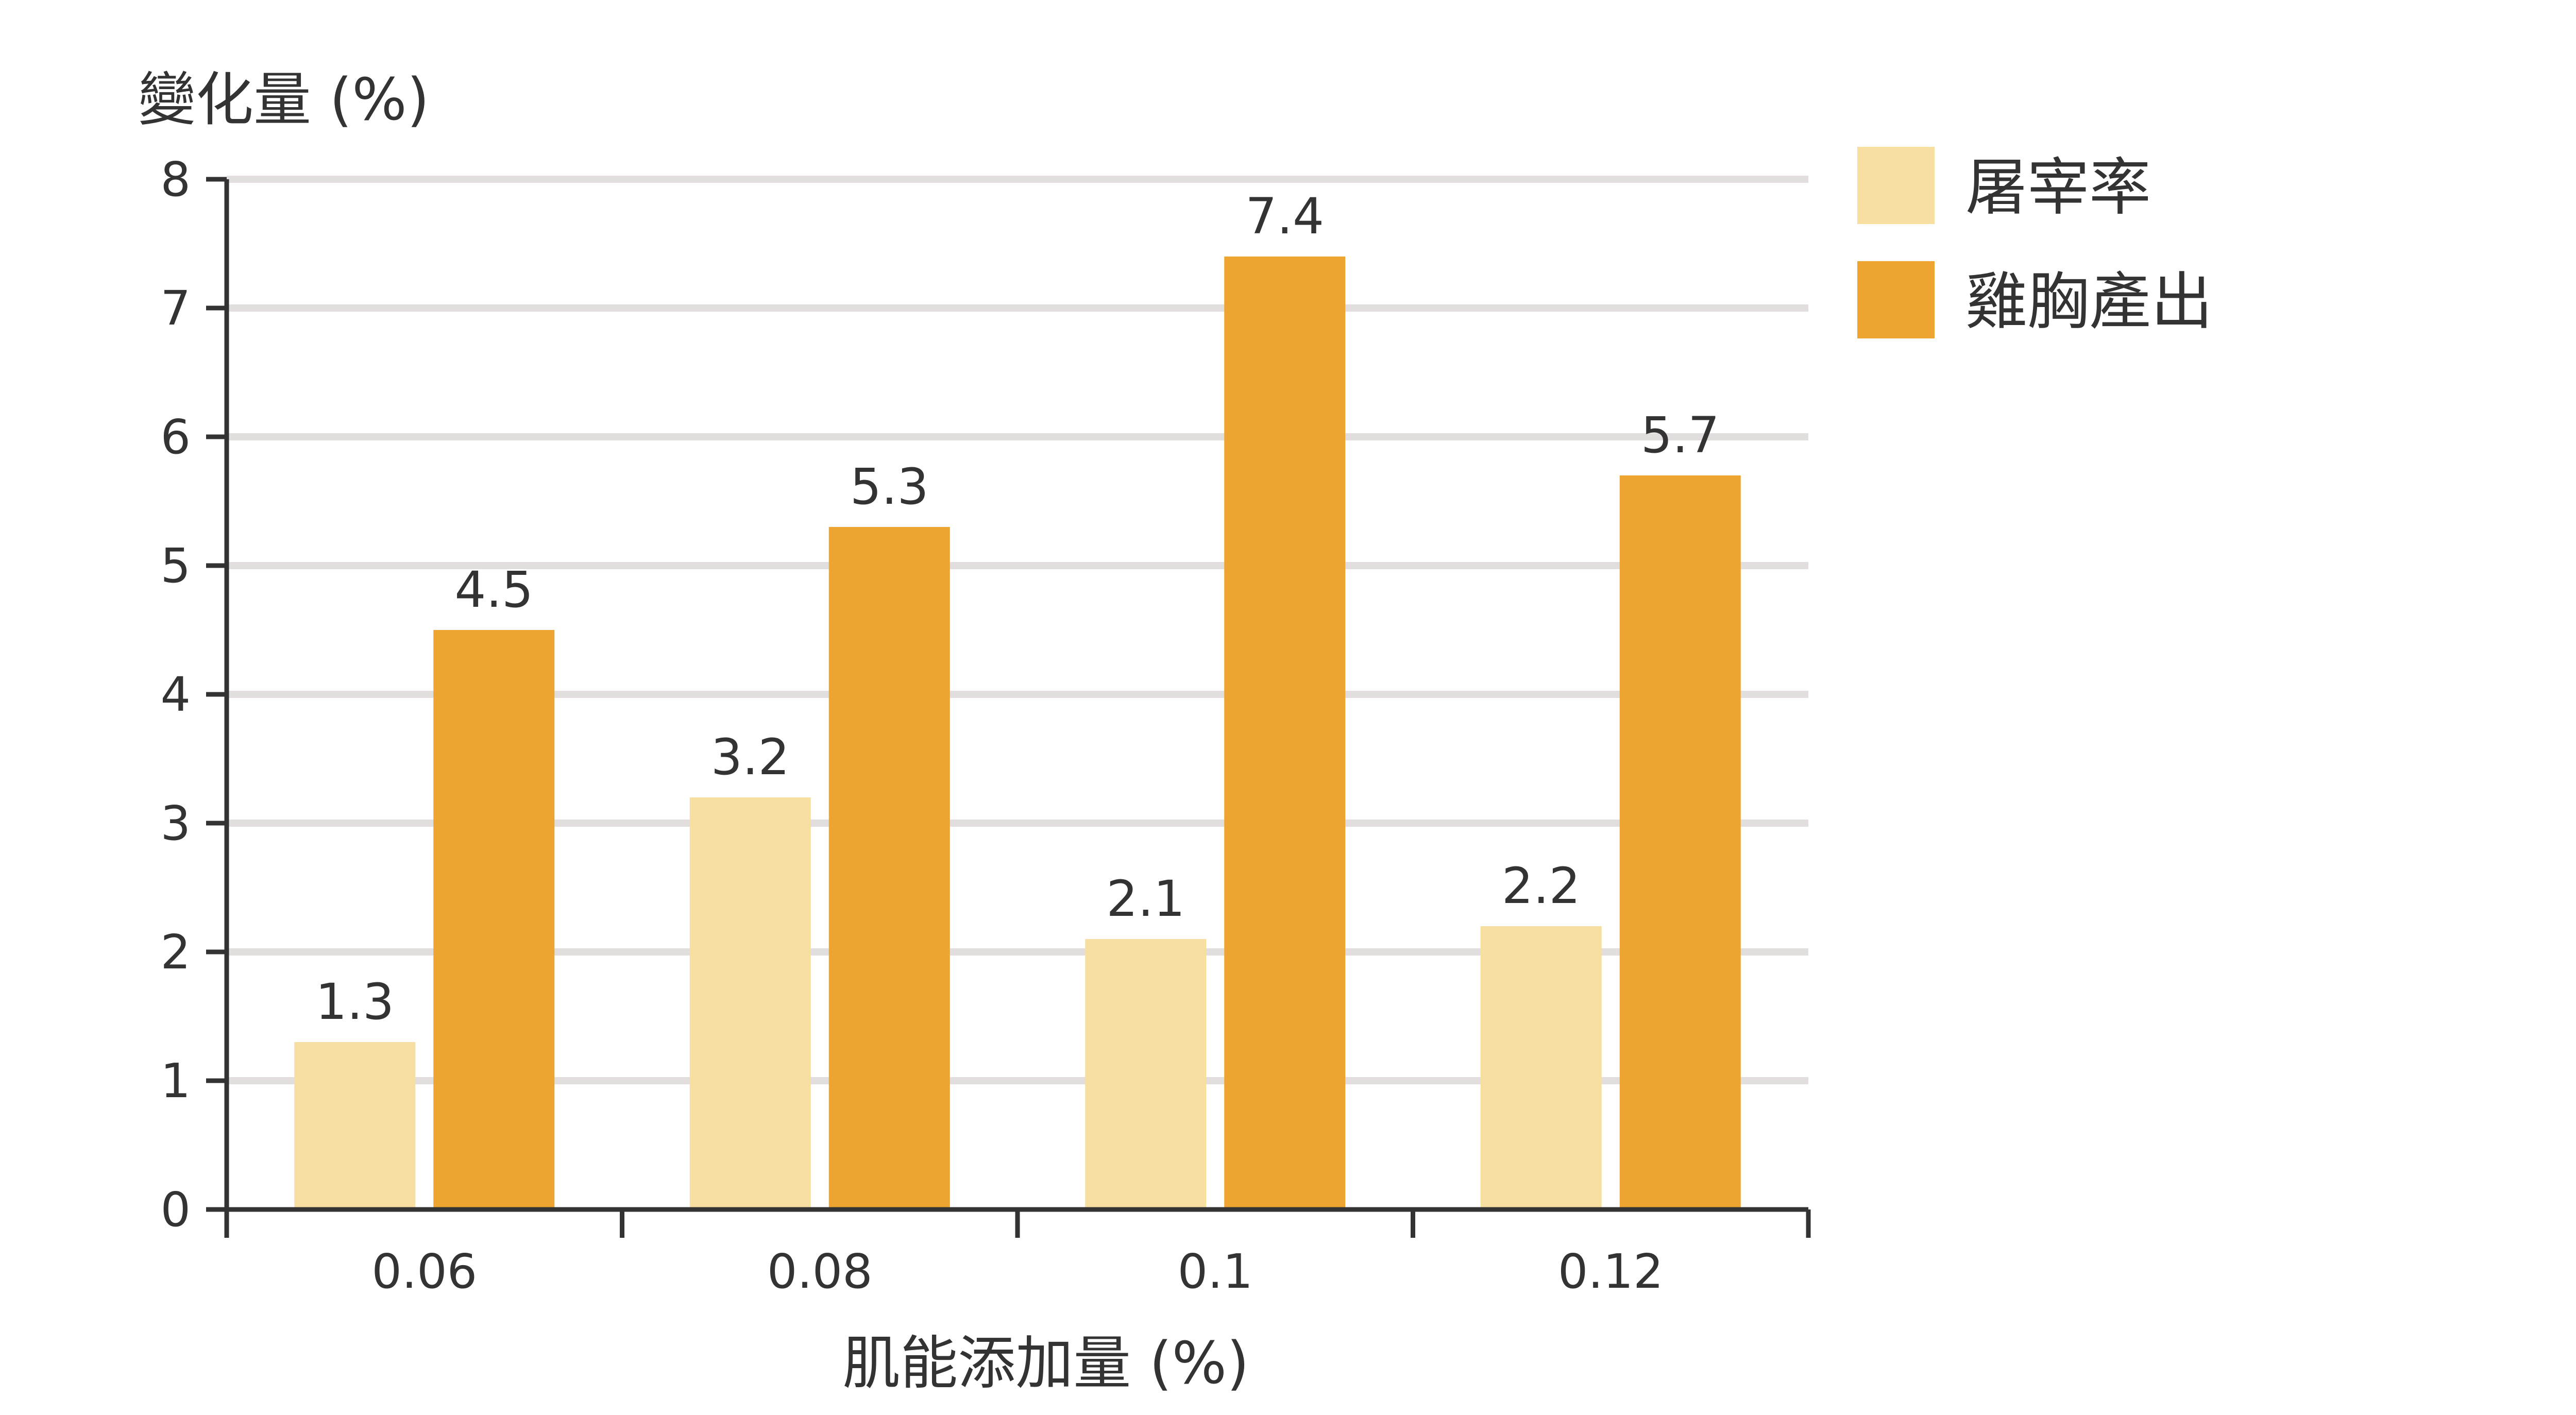 The width and height of the screenshot is (2576, 1415). Describe the element at coordinates (750, 757) in the screenshot. I see `data-label: 3.2` at that location.